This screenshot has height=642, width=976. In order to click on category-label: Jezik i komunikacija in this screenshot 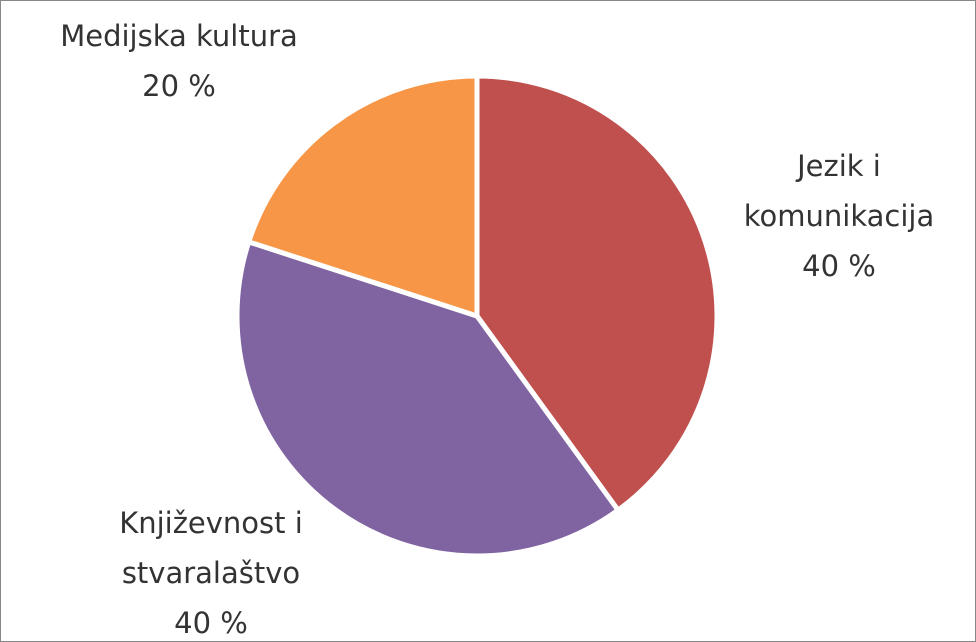, I will do `click(839, 191)`.